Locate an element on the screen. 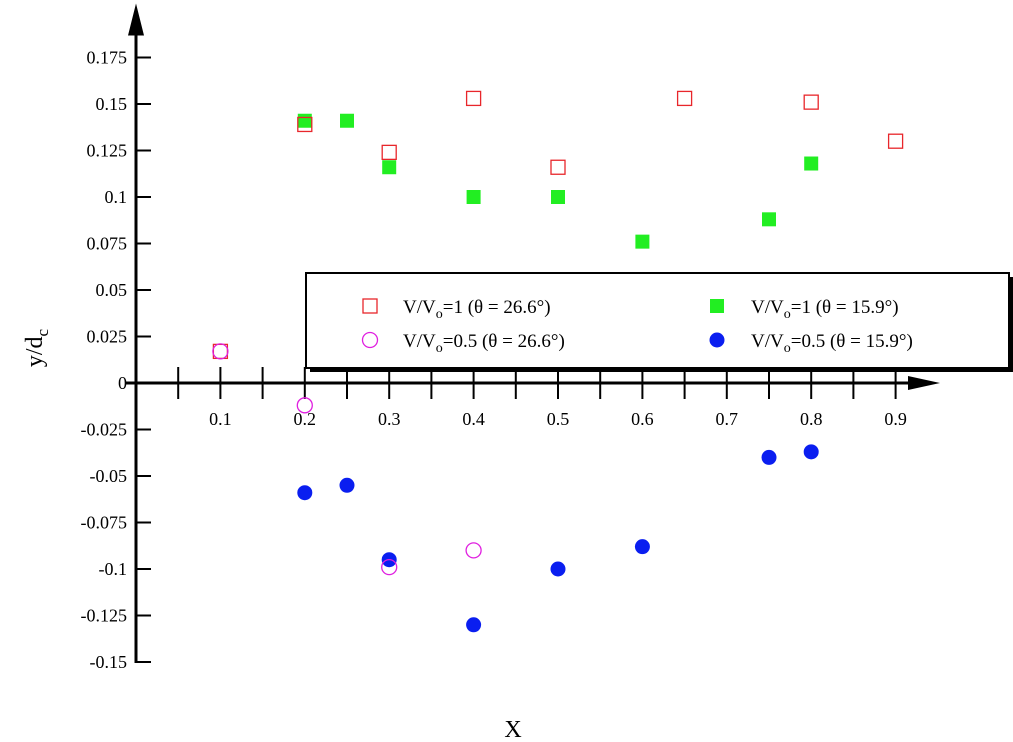 This screenshot has height=742, width=1013. legend-entry: V/Vo=0.5 (θ = 26.6°) is located at coordinates (484, 343).